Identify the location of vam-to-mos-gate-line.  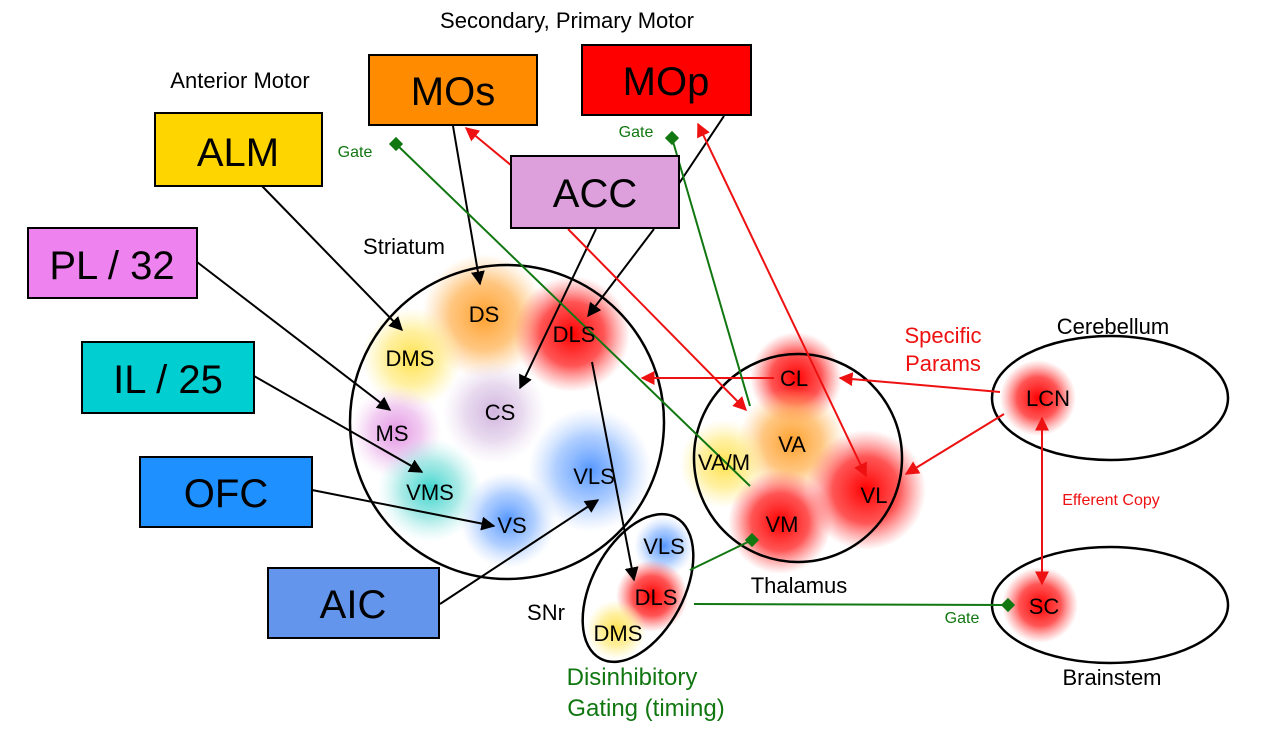
(573, 315).